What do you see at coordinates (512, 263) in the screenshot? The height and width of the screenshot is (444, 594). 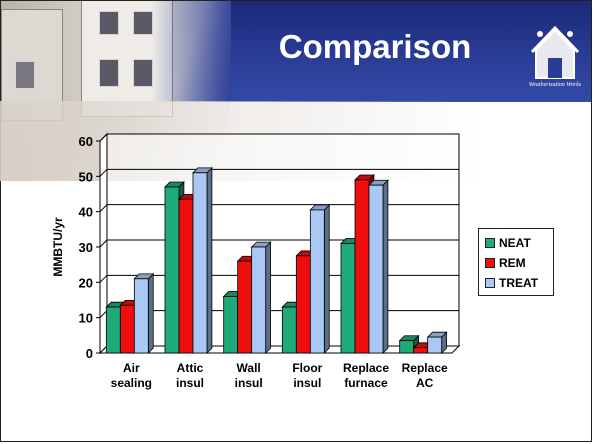 I see `legend-label: REM` at bounding box center [512, 263].